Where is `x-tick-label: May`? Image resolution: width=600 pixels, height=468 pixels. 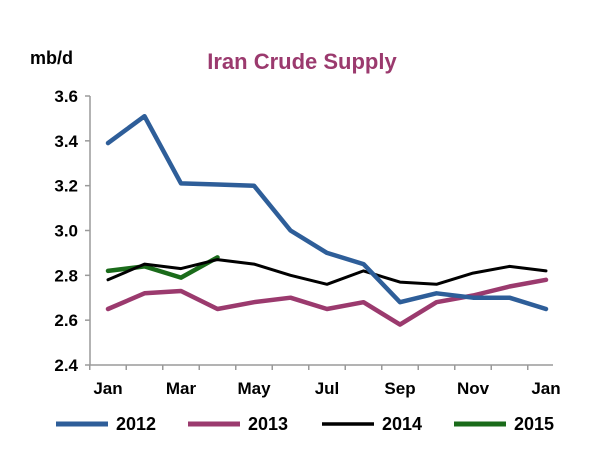
x-tick-label: May is located at coordinates (254, 388).